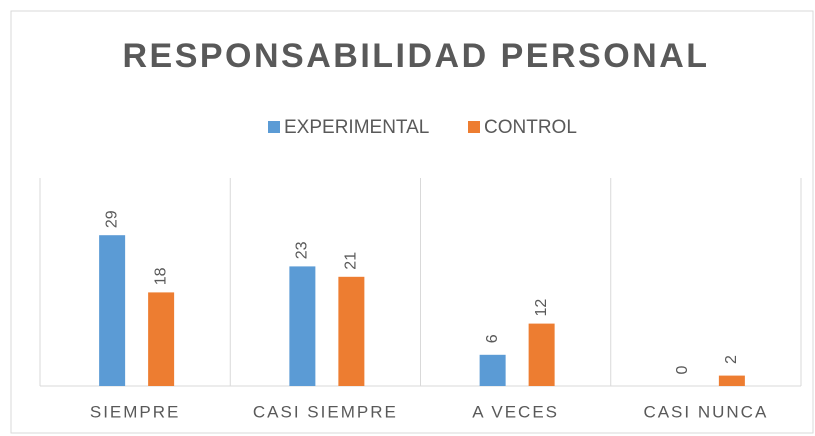 Image resolution: width=815 pixels, height=436 pixels. What do you see at coordinates (731, 359) in the screenshot?
I see `data-label: 2` at bounding box center [731, 359].